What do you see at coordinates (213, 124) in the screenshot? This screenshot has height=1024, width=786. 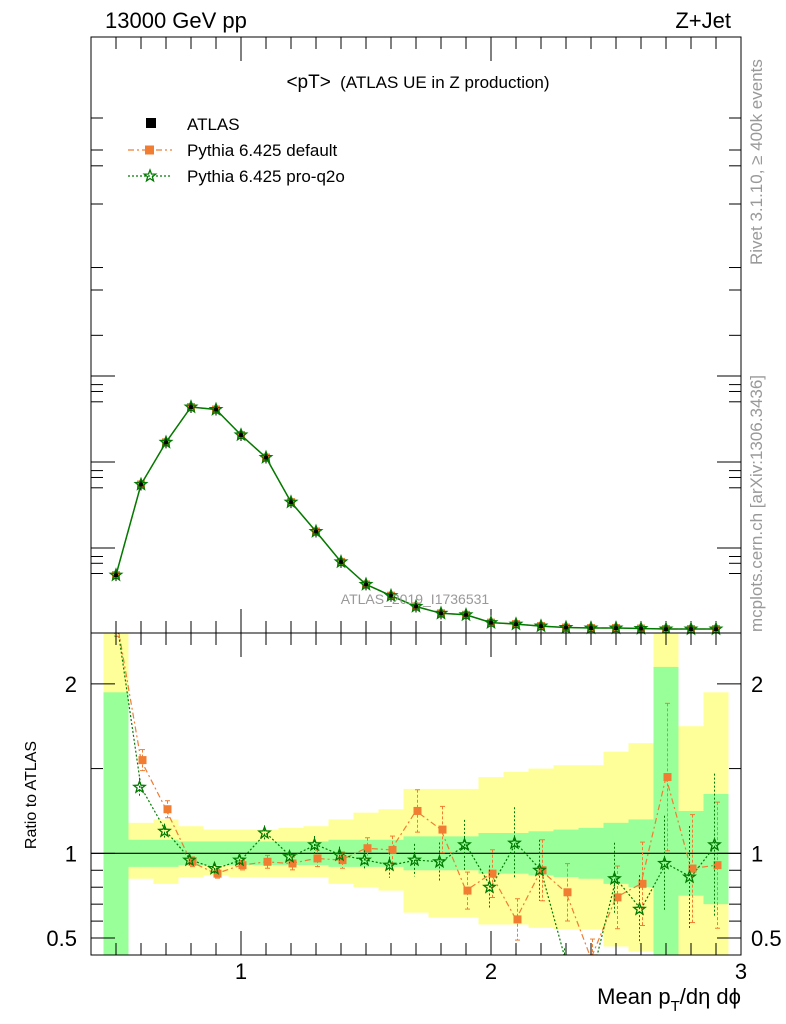 I see `legend-data-label: ATLAS` at bounding box center [213, 124].